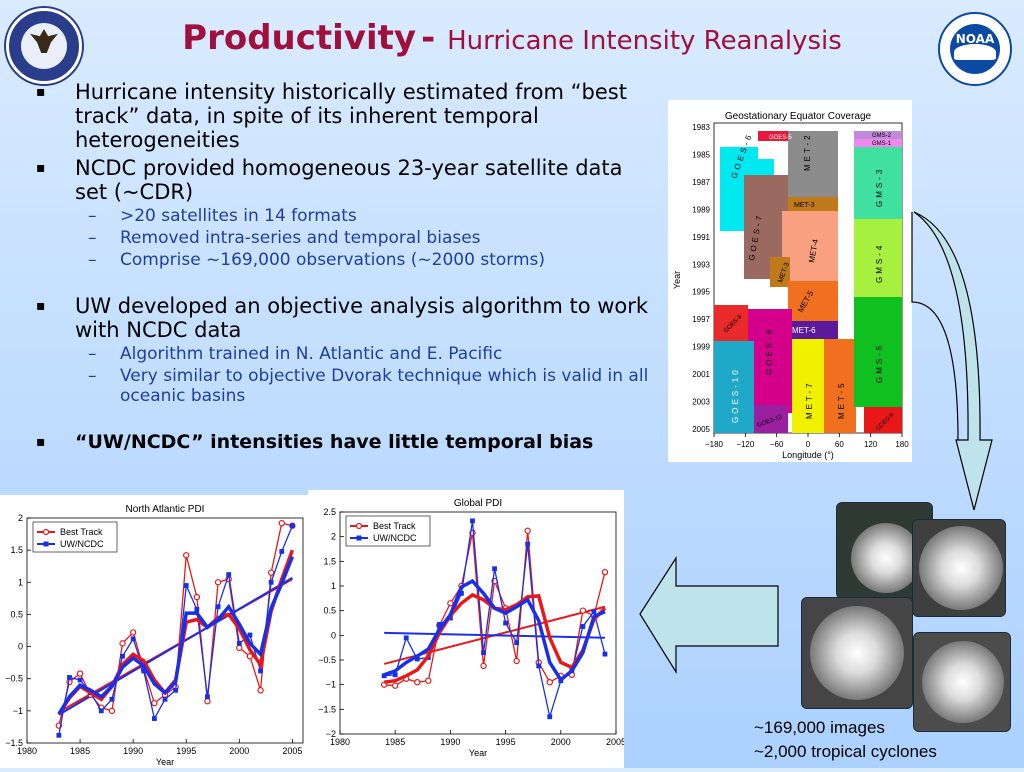 This screenshot has width=1024, height=772. What do you see at coordinates (478, 753) in the screenshot?
I see `global-pdi-x-label: Year` at bounding box center [478, 753].